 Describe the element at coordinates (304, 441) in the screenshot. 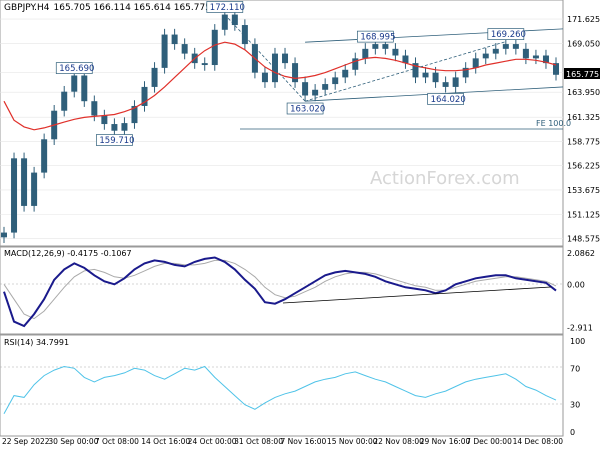

I see `time-tick-label: 7 Nov 16:00` at that location.